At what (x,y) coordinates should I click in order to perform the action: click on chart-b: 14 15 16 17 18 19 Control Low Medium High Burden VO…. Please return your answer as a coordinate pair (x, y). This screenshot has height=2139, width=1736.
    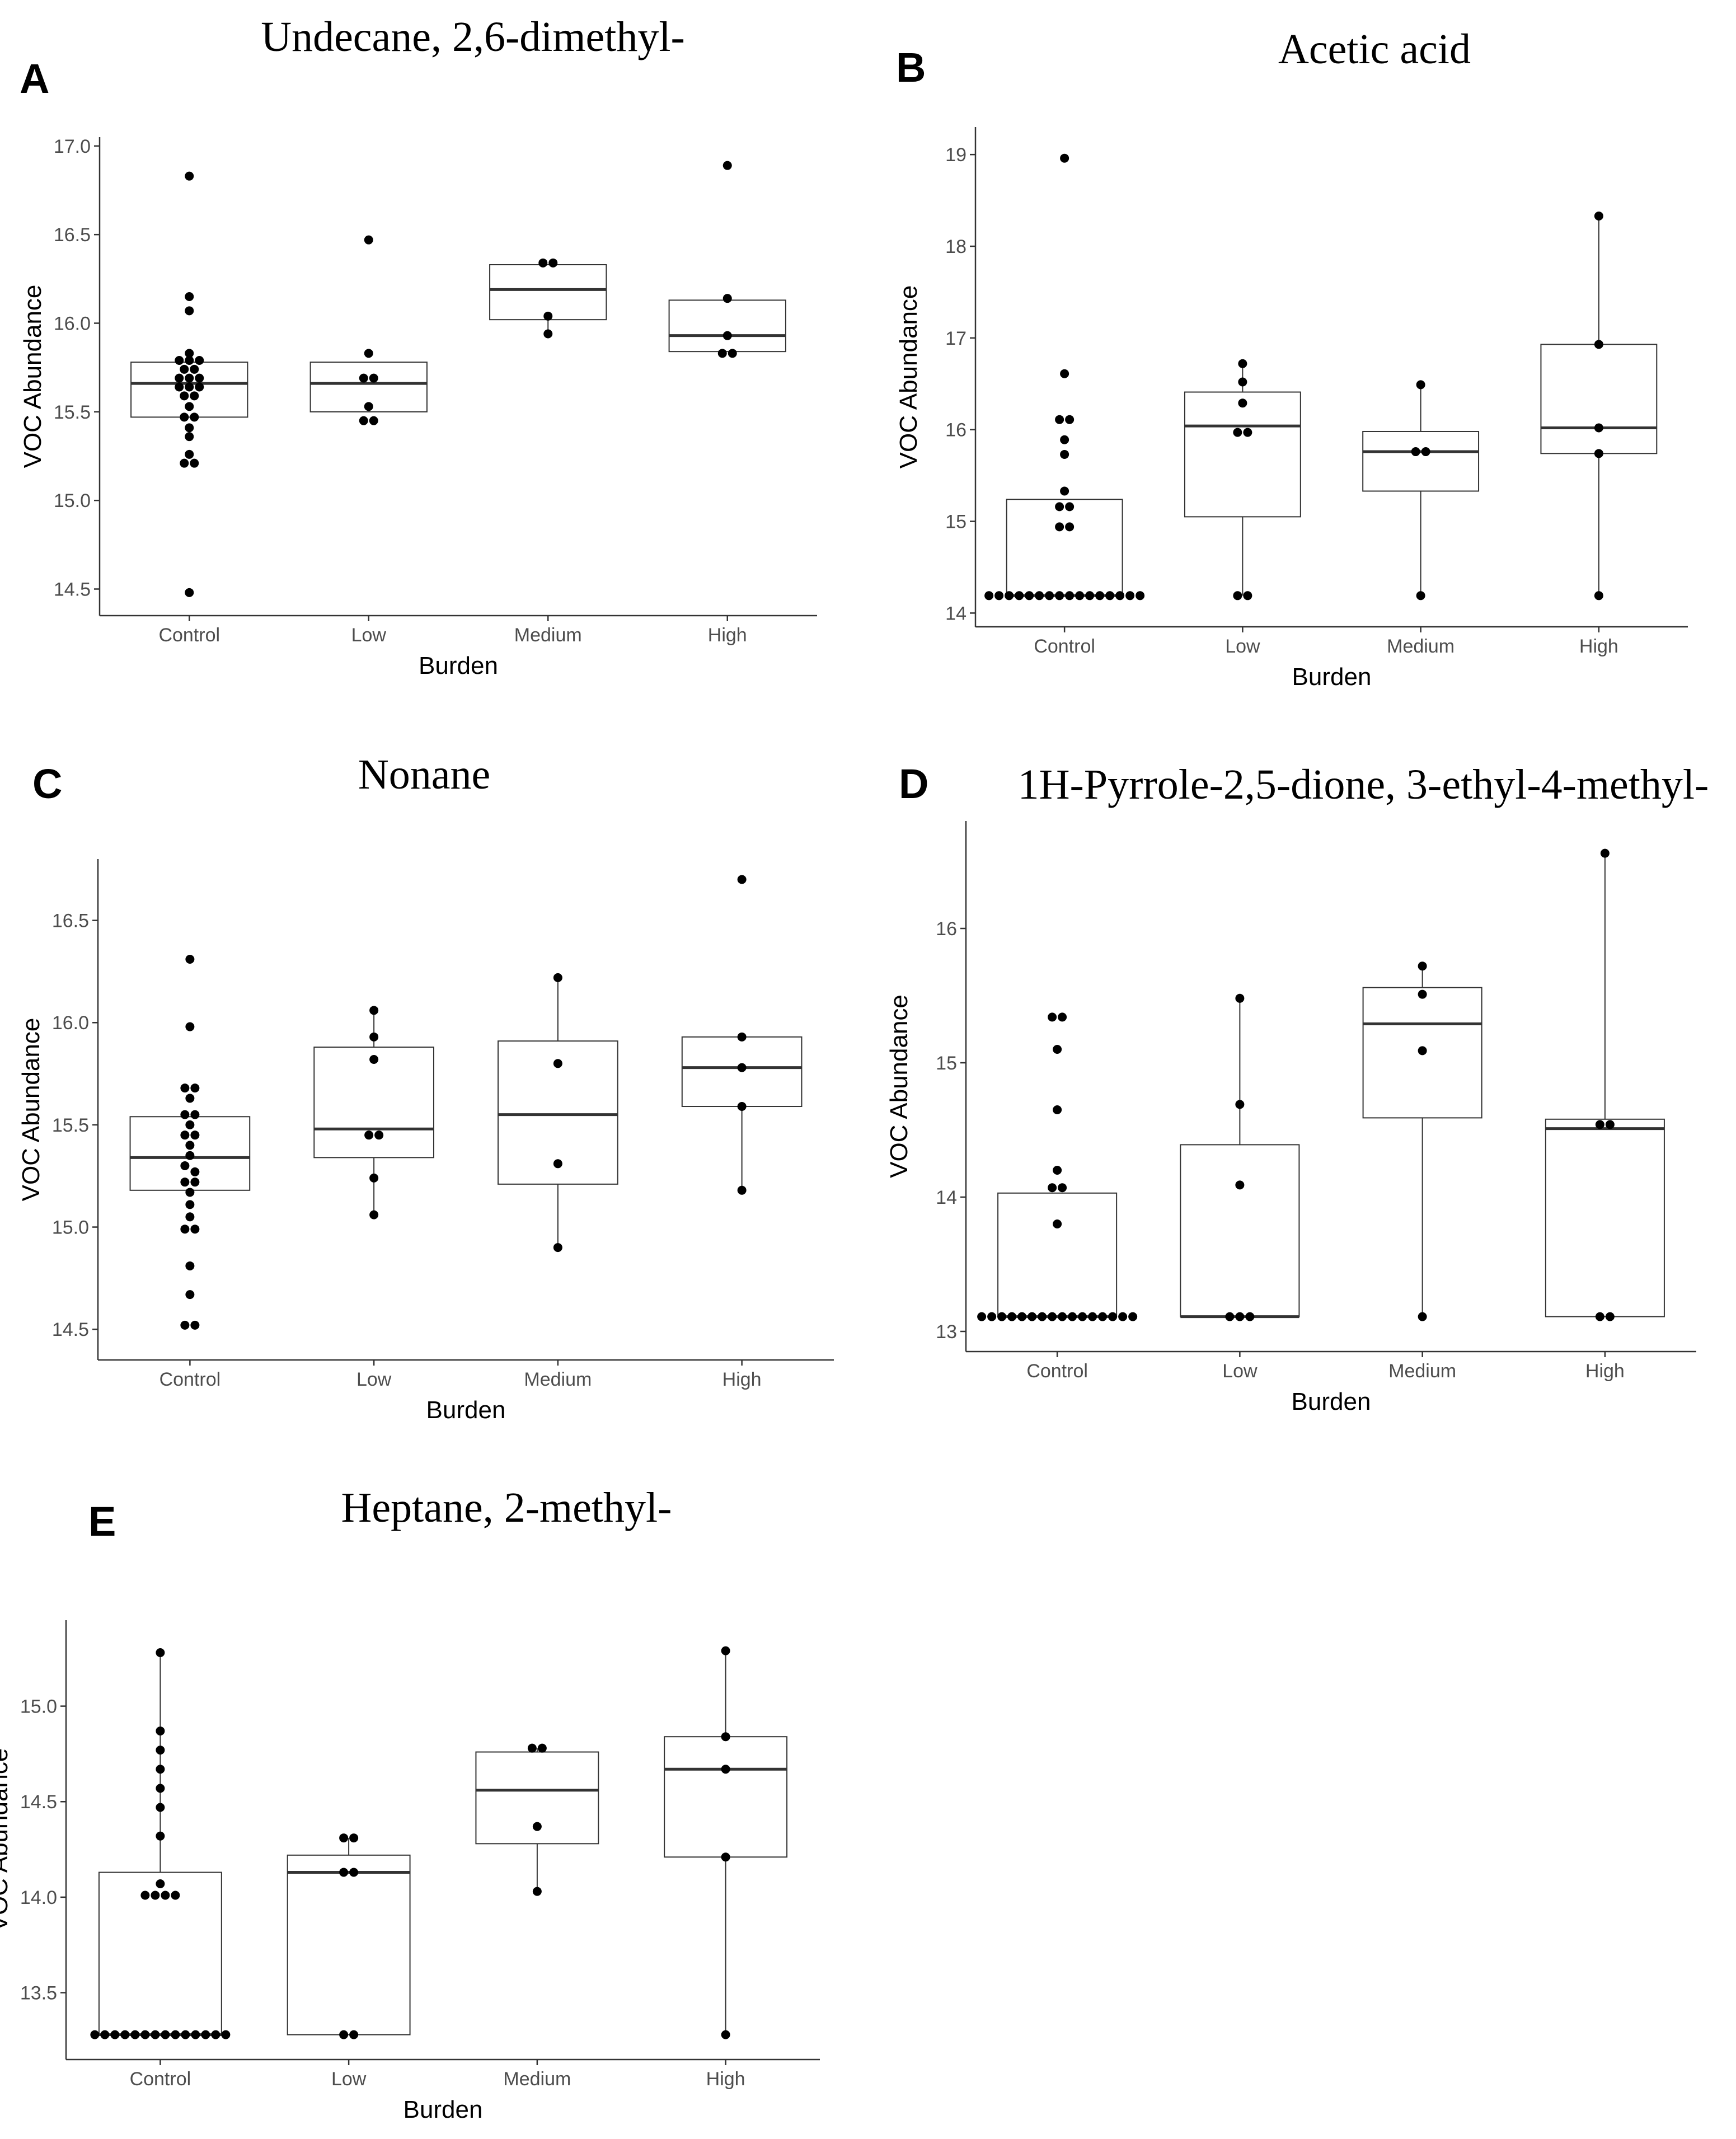
    Looking at the image, I should click on (1291, 409).